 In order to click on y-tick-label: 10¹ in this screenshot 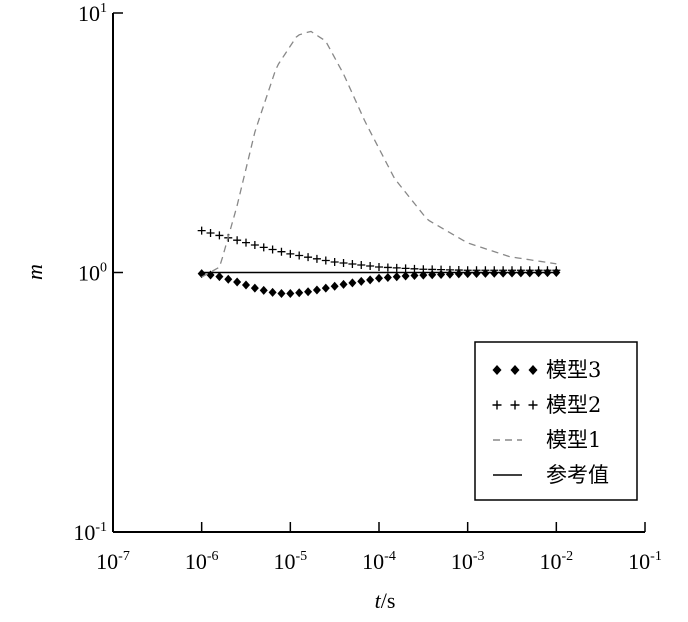, I will do `click(92, 13)`.